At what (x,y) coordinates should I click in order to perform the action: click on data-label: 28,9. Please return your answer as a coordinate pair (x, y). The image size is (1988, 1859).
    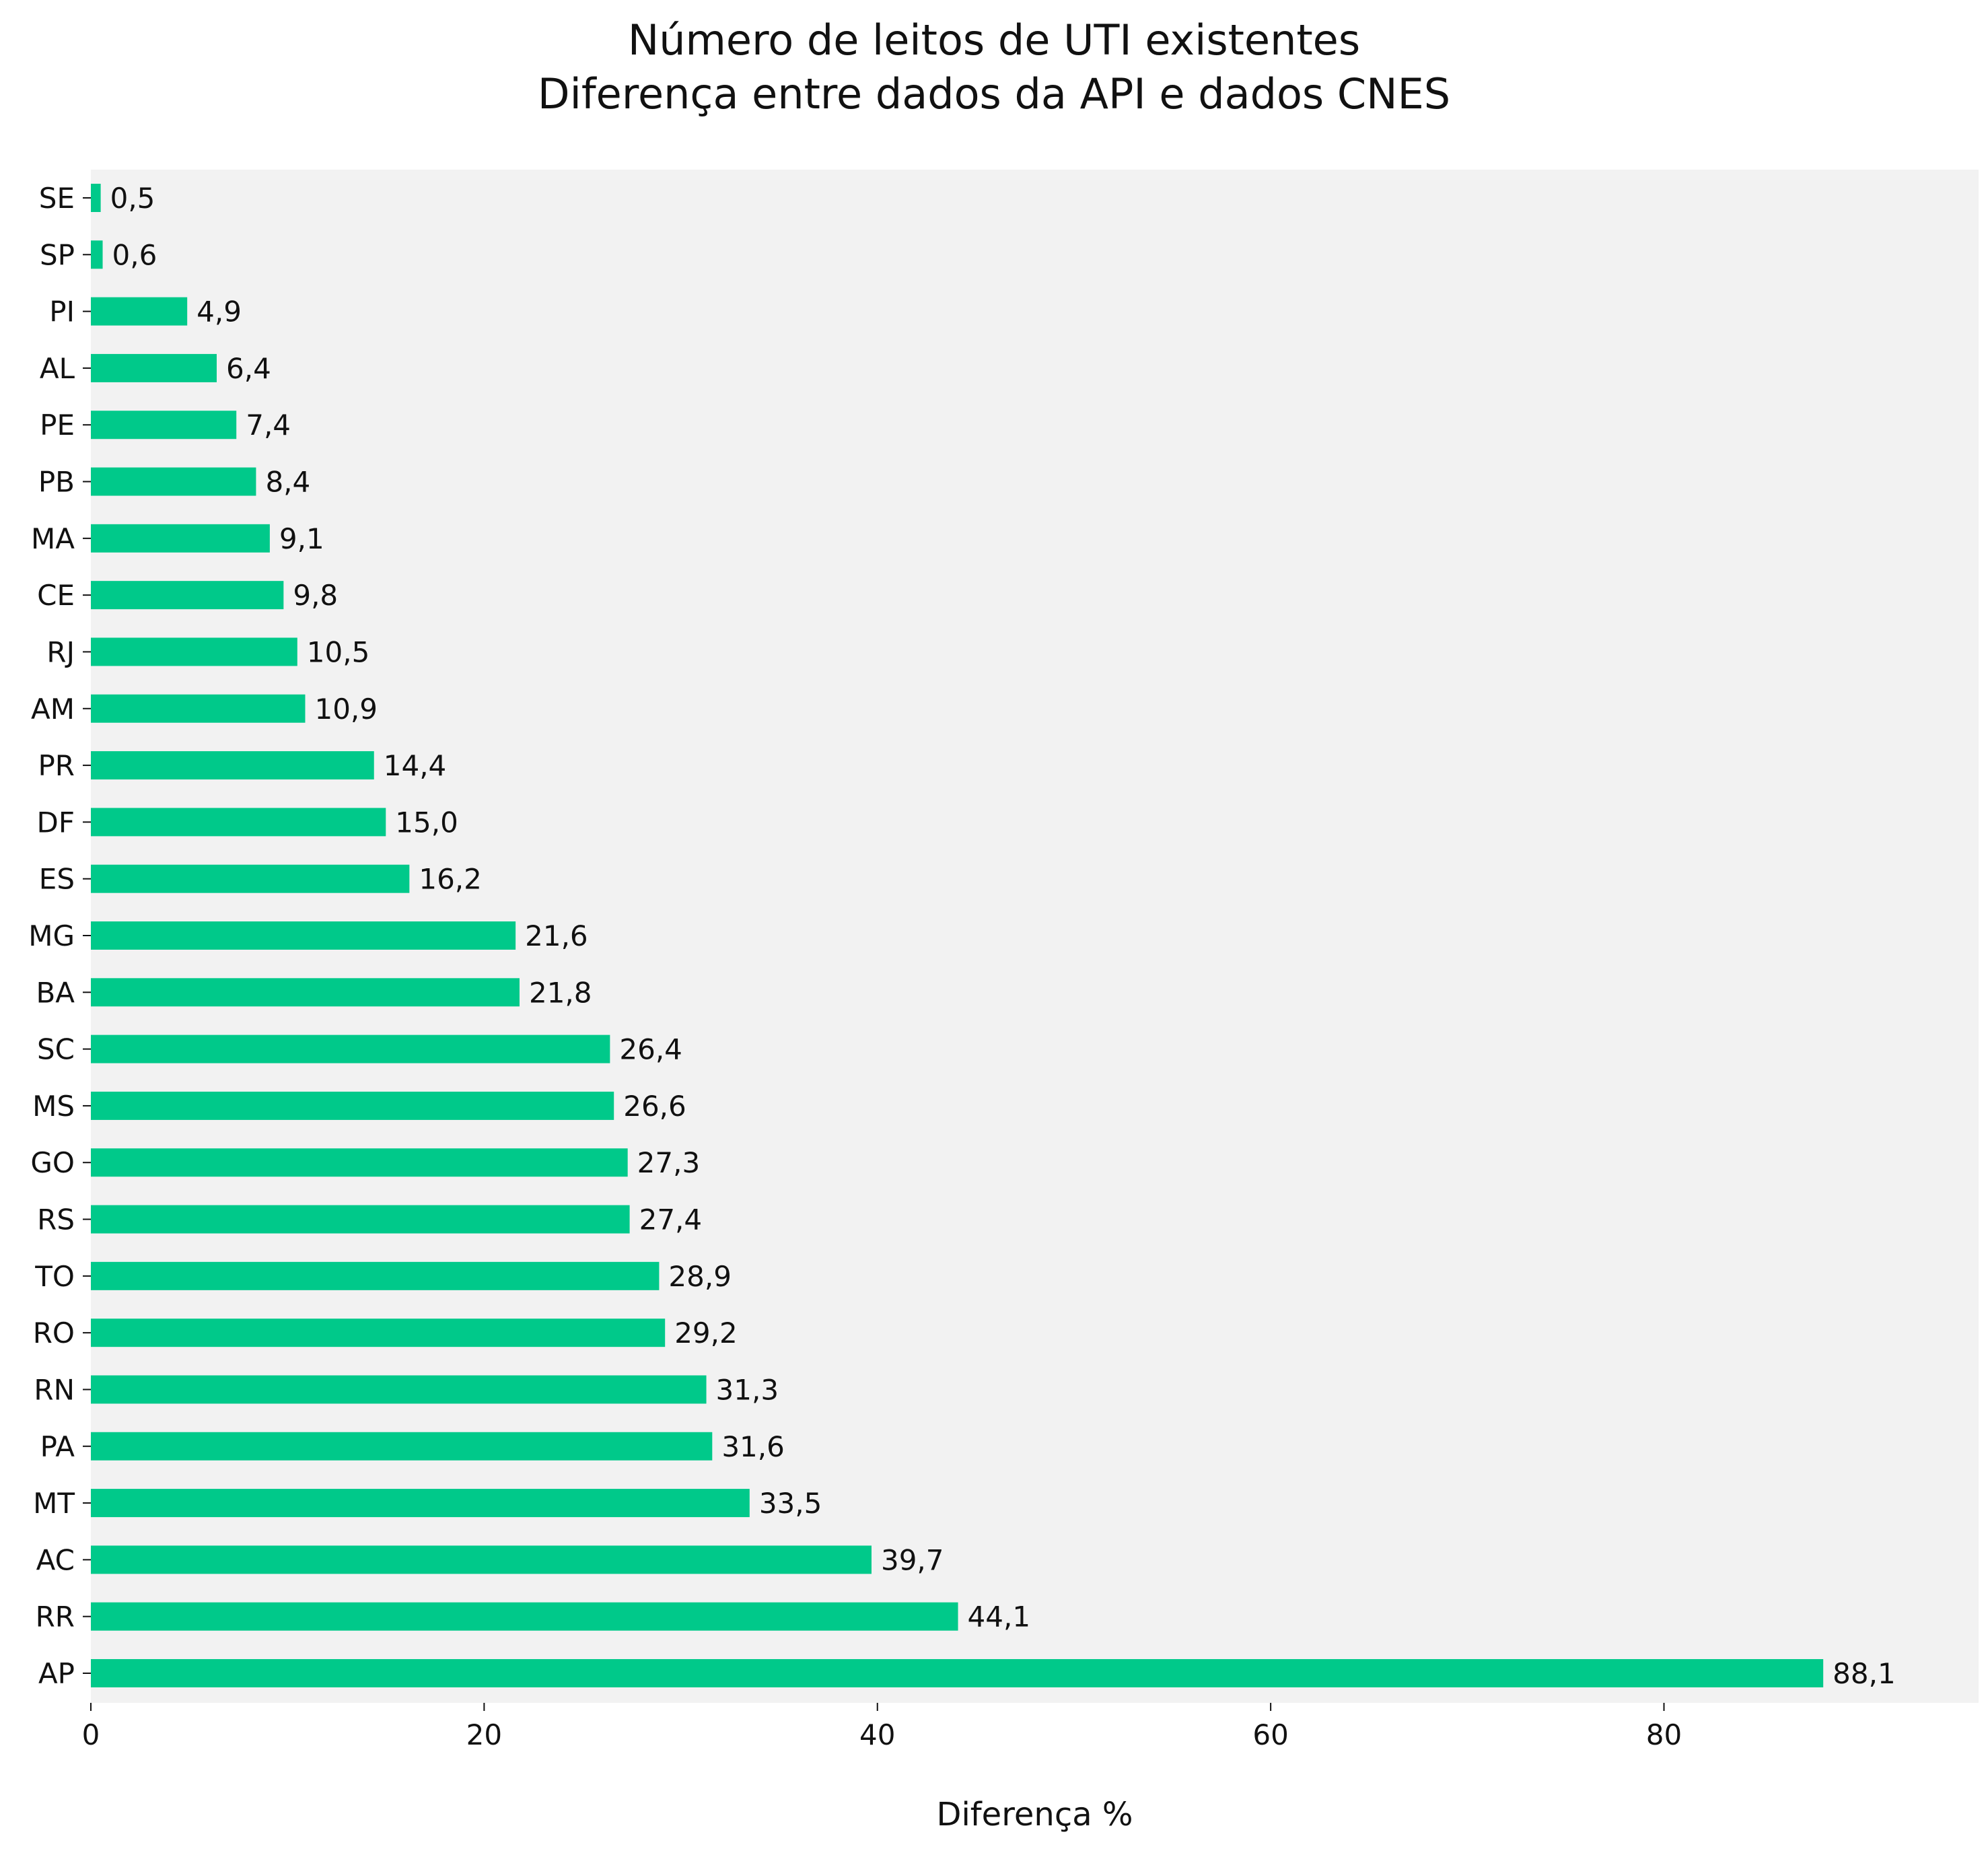
    Looking at the image, I should click on (700, 1276).